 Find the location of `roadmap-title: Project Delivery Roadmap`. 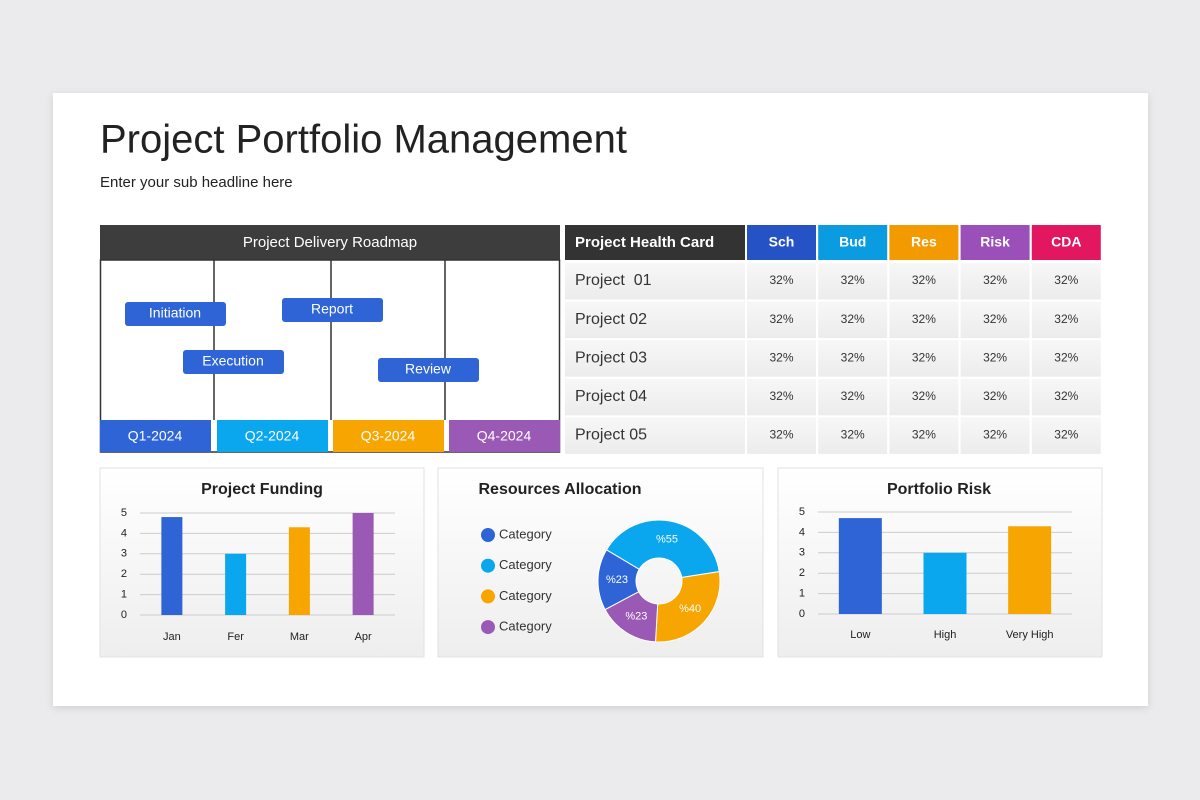

roadmap-title: Project Delivery Roadmap is located at coordinates (330, 242).